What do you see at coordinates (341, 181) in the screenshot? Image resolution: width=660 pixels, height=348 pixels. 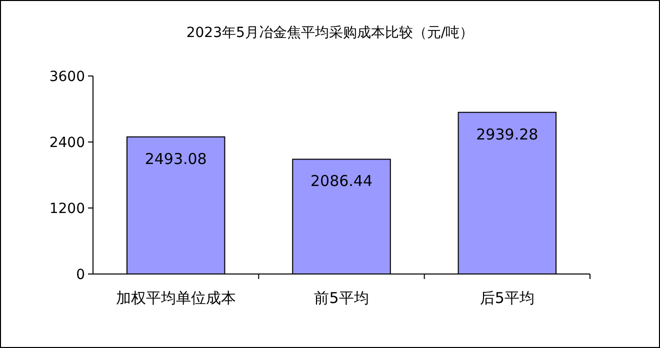 I see `data-label: 2086.44` at bounding box center [341, 181].